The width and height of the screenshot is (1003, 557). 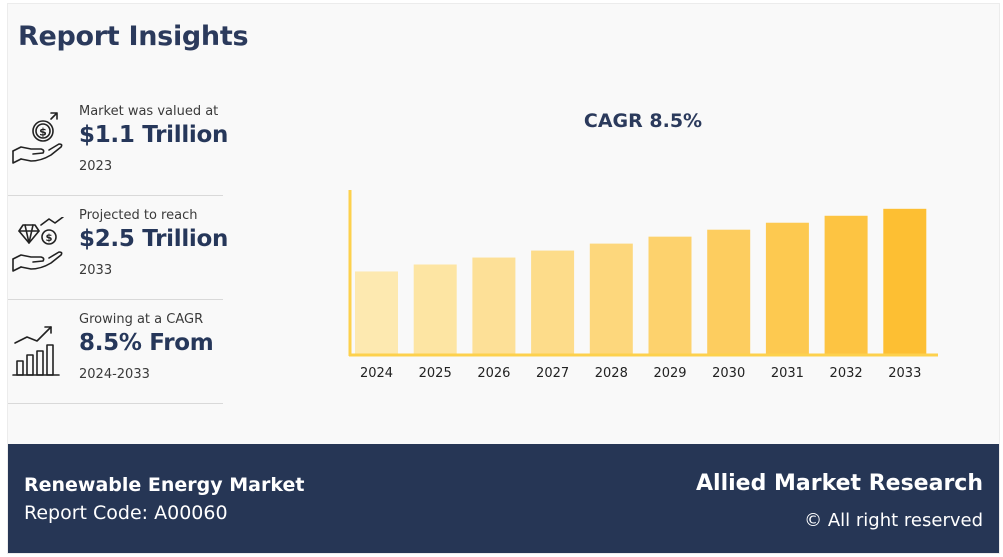 What do you see at coordinates (787, 373) in the screenshot?
I see `x-tick-label: 2031` at bounding box center [787, 373].